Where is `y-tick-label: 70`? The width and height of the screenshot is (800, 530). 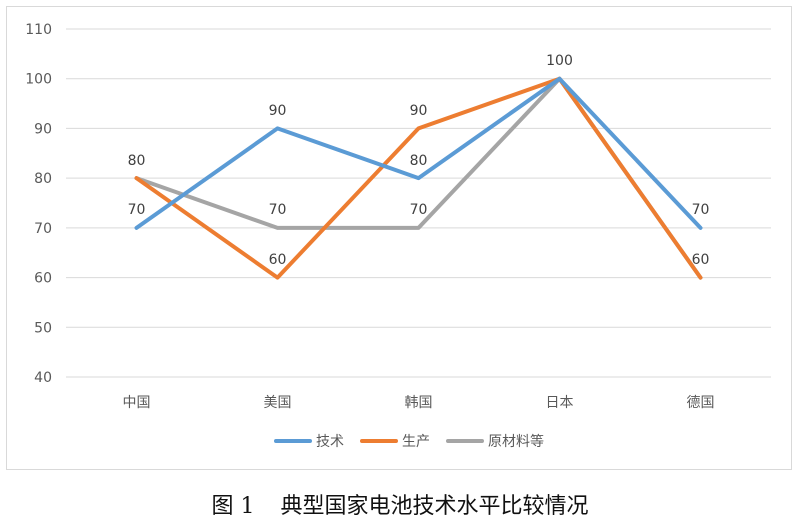
y-tick-label: 70 is located at coordinates (43, 229).